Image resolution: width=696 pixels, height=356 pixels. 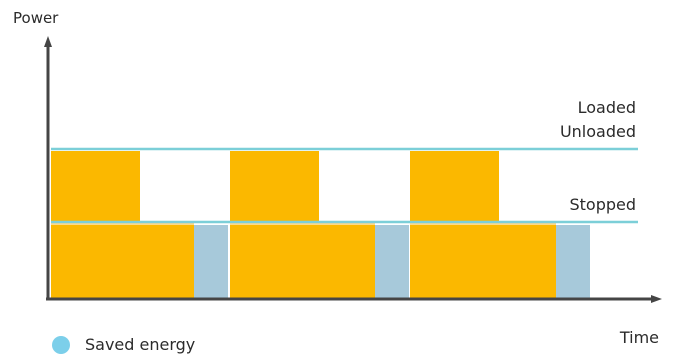 I want to click on x-axis-arrow-icon, so click(x=656, y=299).